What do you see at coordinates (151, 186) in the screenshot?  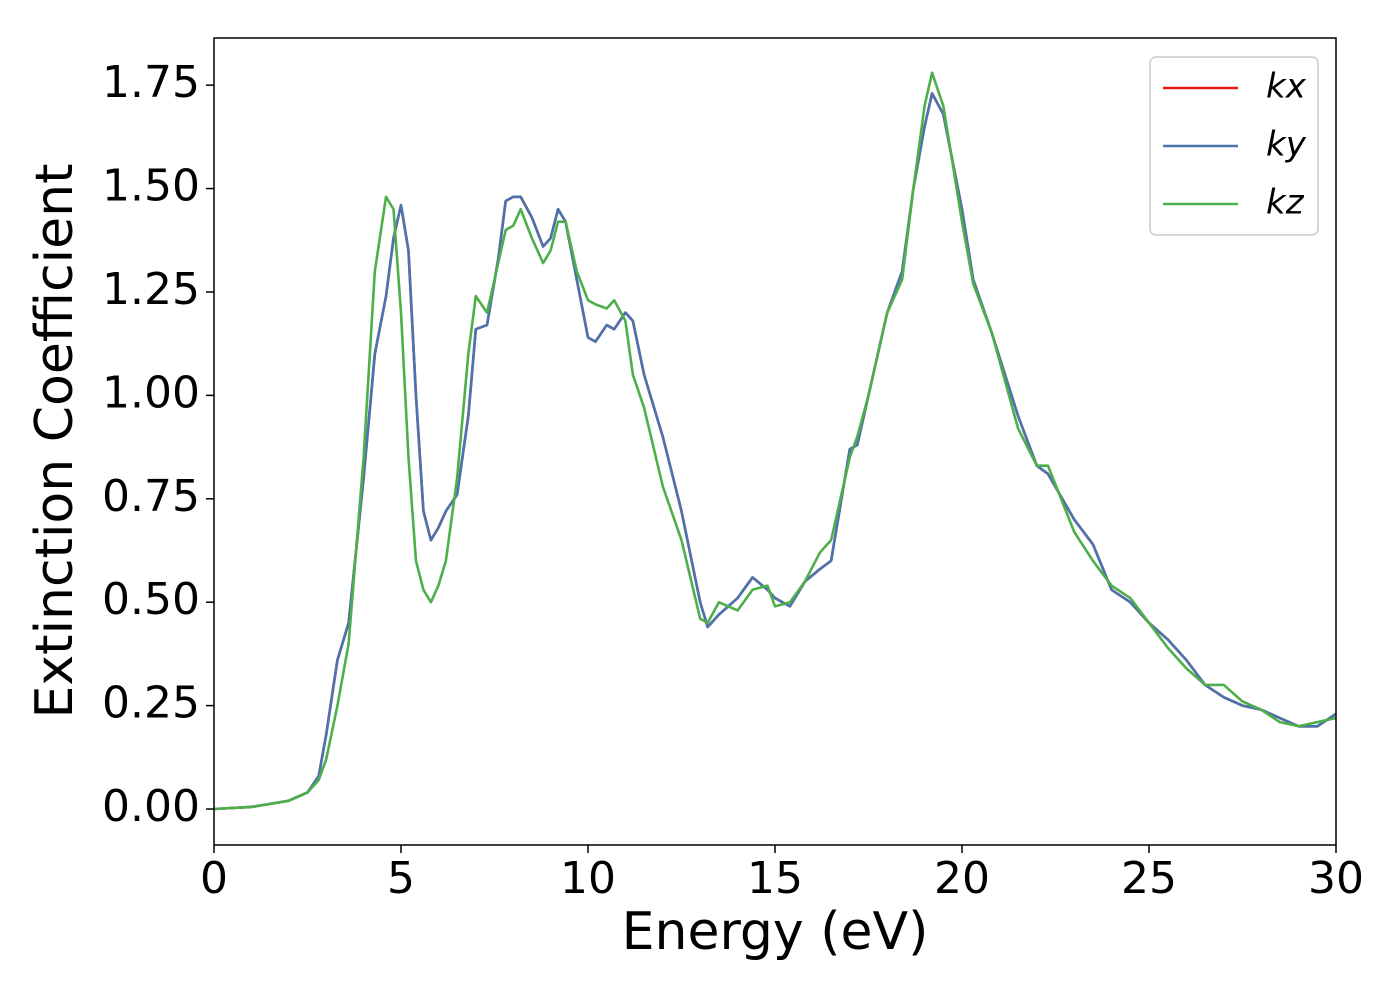 I see `y-tick-label: 1.50` at bounding box center [151, 186].